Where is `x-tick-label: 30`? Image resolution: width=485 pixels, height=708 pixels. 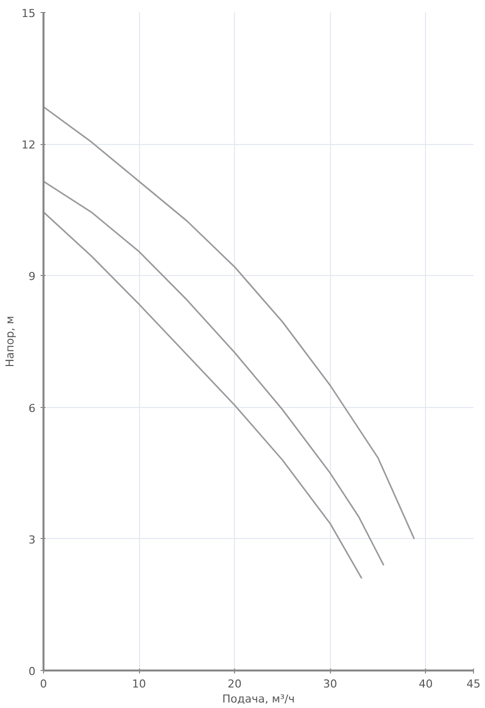
x-tick-label: 30 is located at coordinates (330, 684).